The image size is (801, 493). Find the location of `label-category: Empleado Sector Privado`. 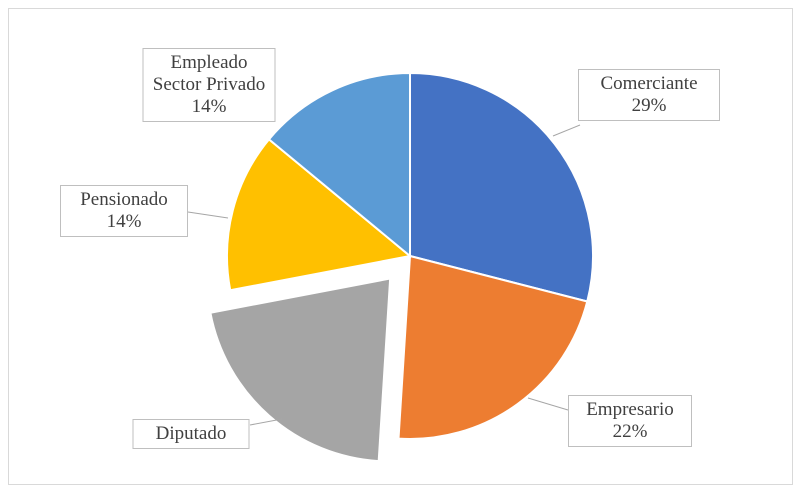

label-category: Empleado Sector Privado is located at coordinates (209, 73).